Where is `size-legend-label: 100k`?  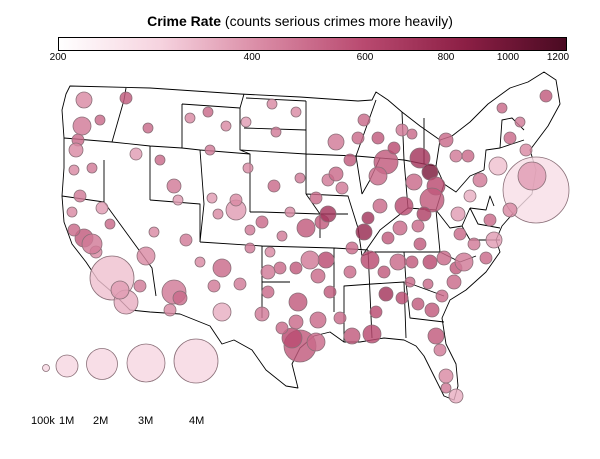
size-legend-label: 100k is located at coordinates (43, 421).